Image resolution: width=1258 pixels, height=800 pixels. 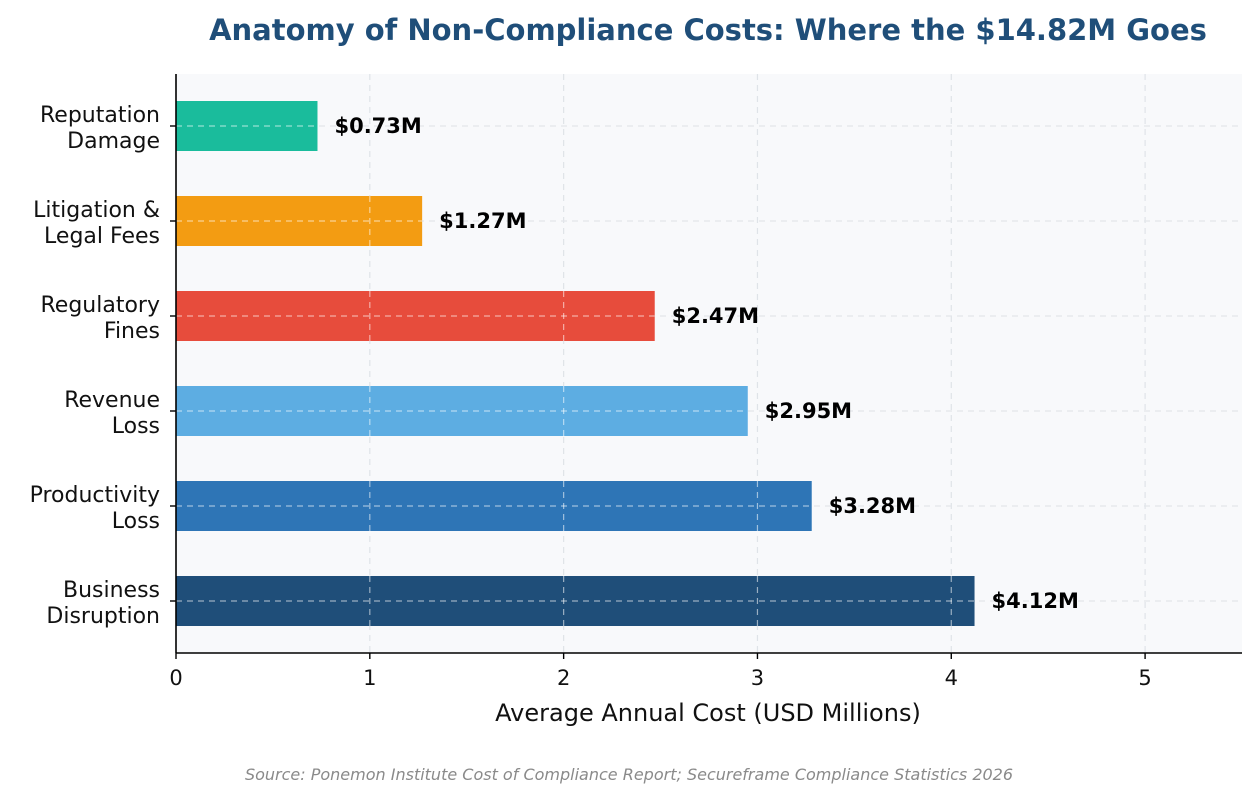 What do you see at coordinates (101, 305) in the screenshot?
I see `category-label-line: Regulatory` at bounding box center [101, 305].